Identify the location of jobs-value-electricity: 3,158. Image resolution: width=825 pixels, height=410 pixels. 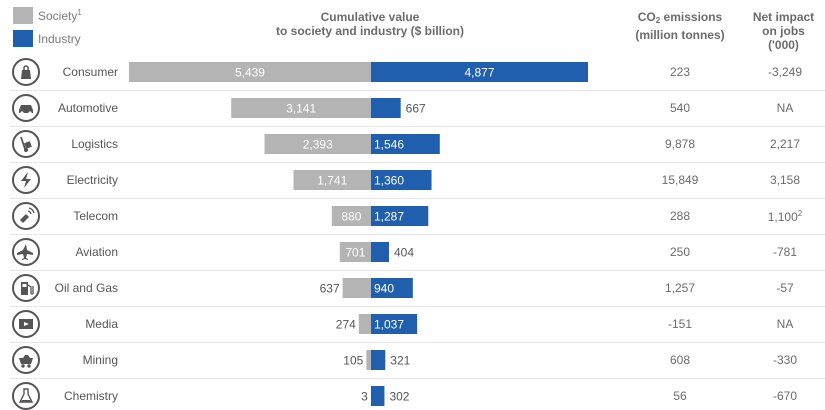
(785, 180).